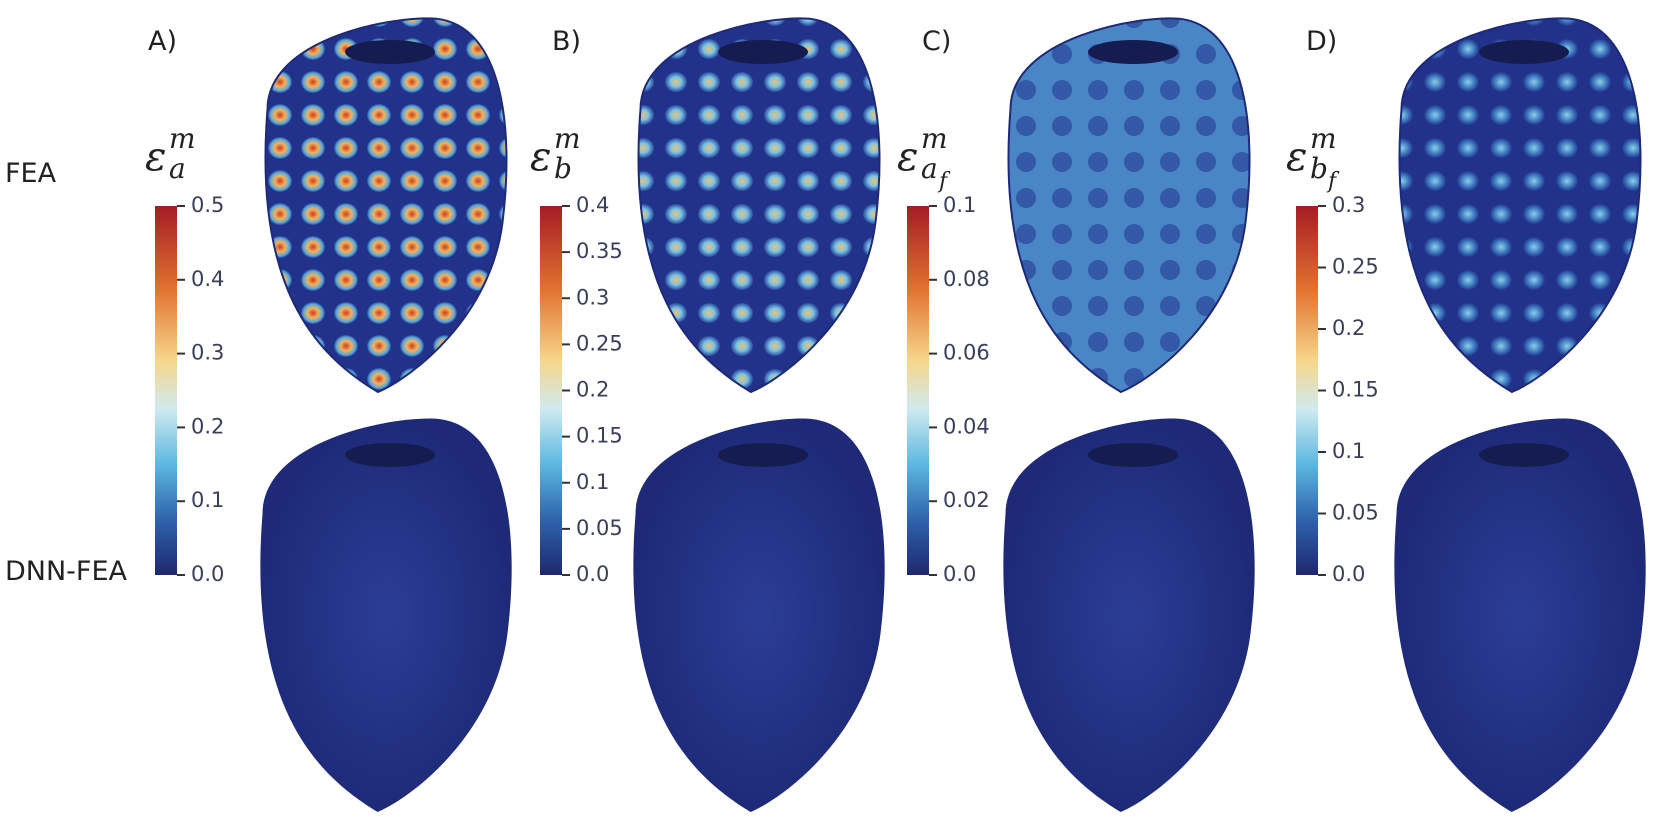  What do you see at coordinates (66, 571) in the screenshot?
I see `row-label: DNN-FEA` at bounding box center [66, 571].